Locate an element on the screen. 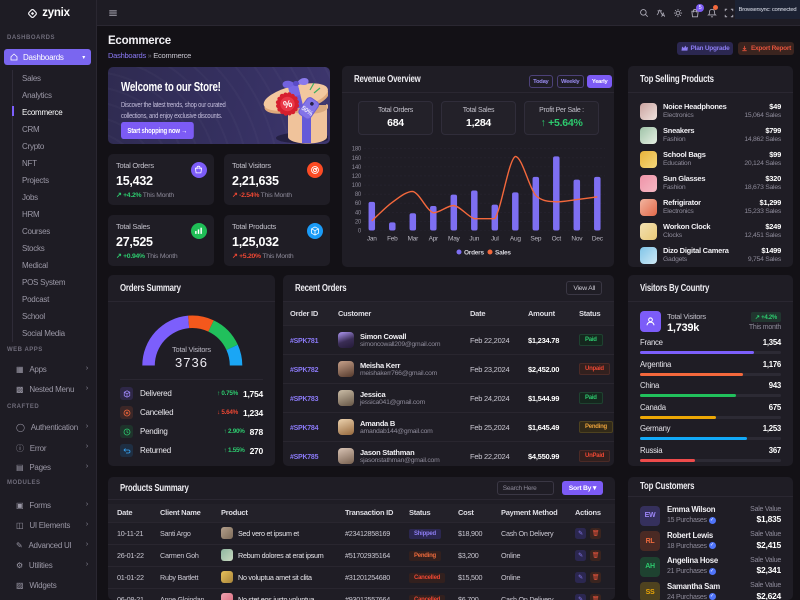 This screenshot has width=800, height=600. svg-text: 80 is located at coordinates (358, 195).